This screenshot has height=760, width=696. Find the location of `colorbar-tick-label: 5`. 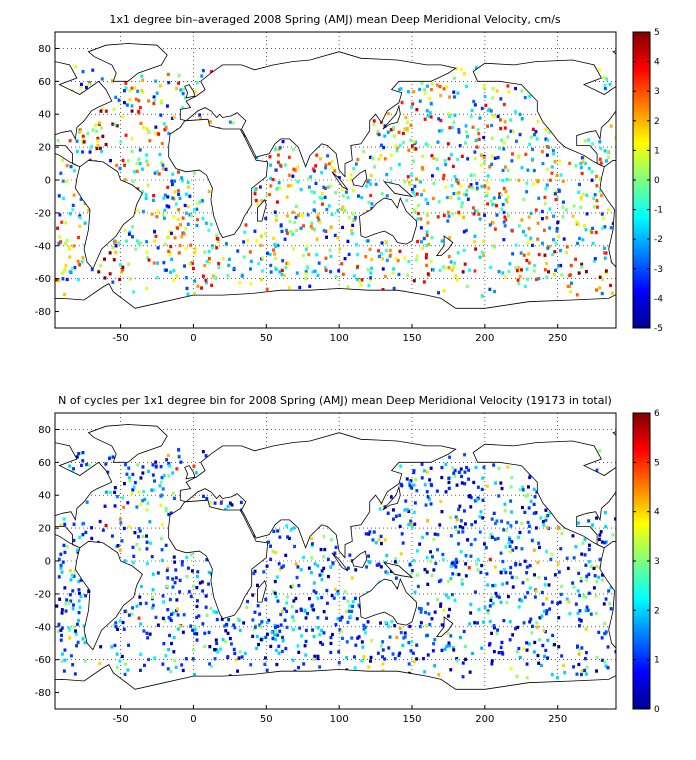

colorbar-tick-label: 5 is located at coordinates (657, 33).